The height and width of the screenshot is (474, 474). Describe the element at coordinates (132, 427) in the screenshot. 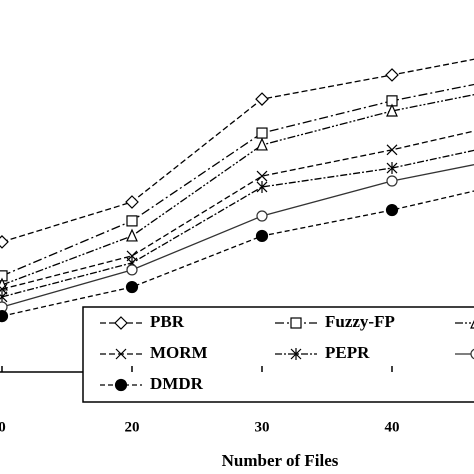

I see `x-tick-label: 20` at that location.